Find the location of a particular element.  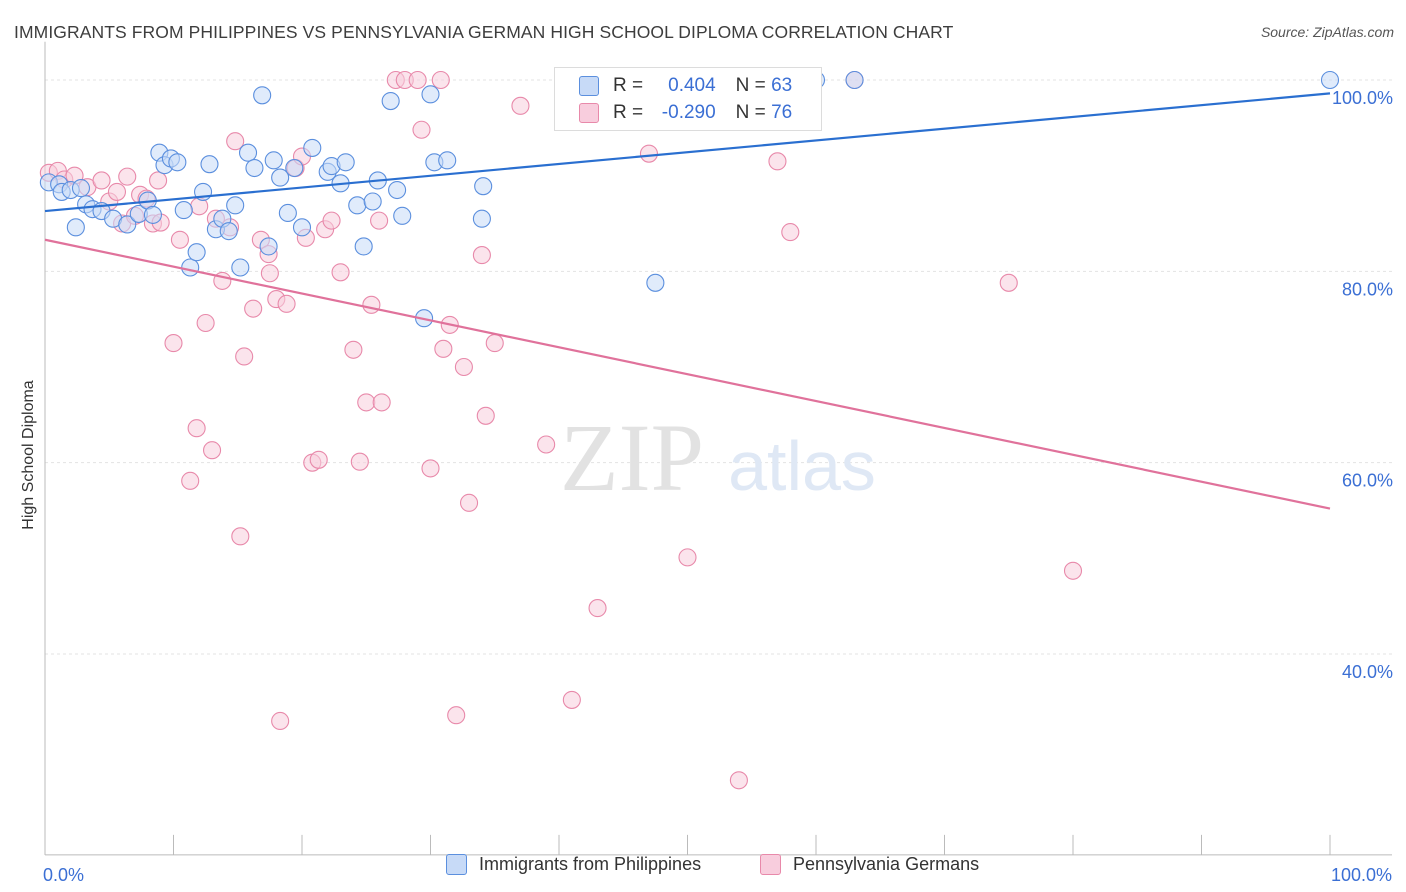

x-tick-label: 0.0% is located at coordinates (63, 875).